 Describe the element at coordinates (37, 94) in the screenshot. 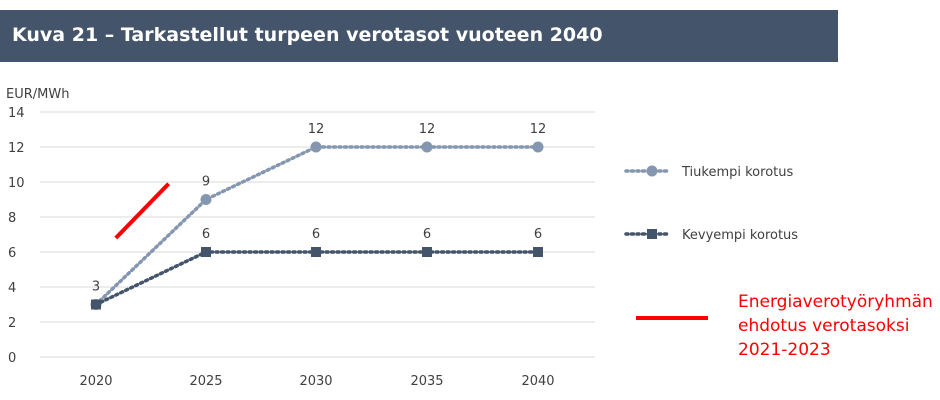

I see `y-axis-label: EUR/MWh` at that location.